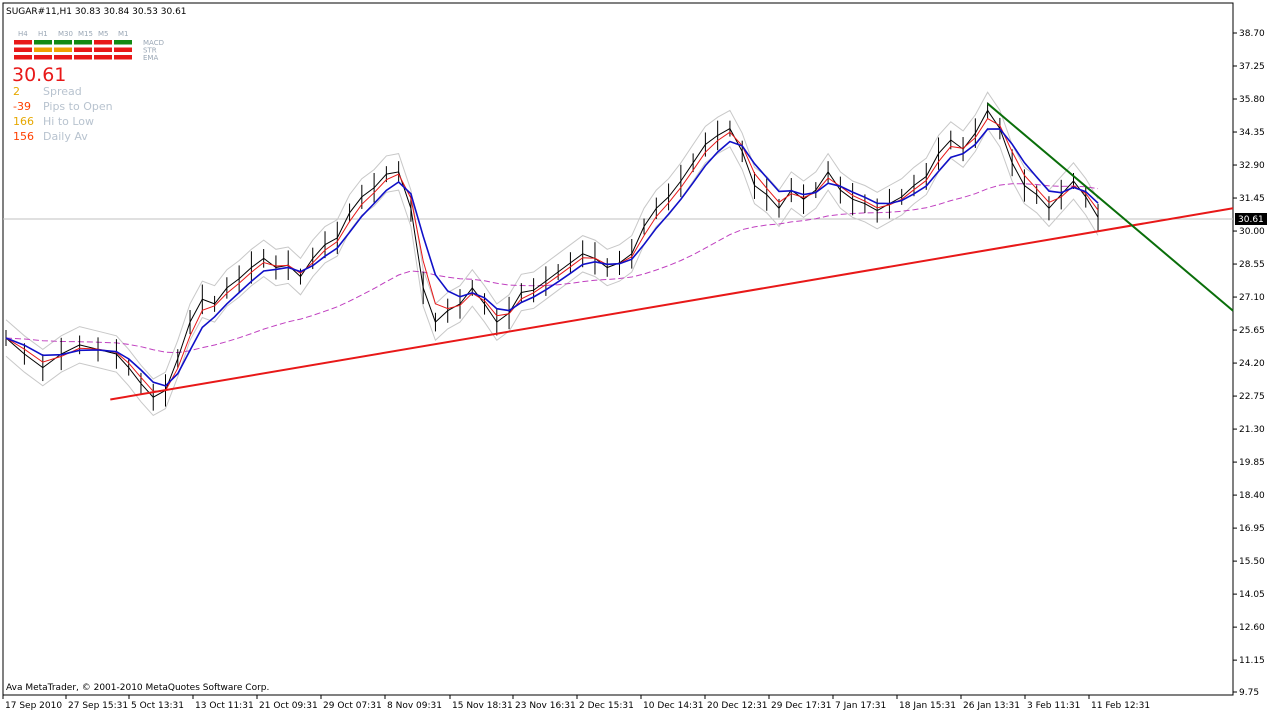 The image size is (1272, 713). What do you see at coordinates (1252, 628) in the screenshot?
I see `y-tick-label: 12.60` at bounding box center [1252, 628].